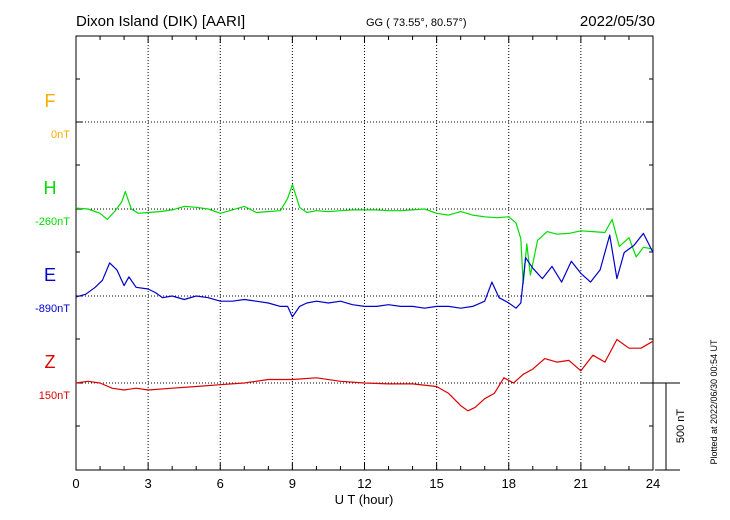  Describe the element at coordinates (292, 483) in the screenshot. I see `x-tick-label: 9` at that location.